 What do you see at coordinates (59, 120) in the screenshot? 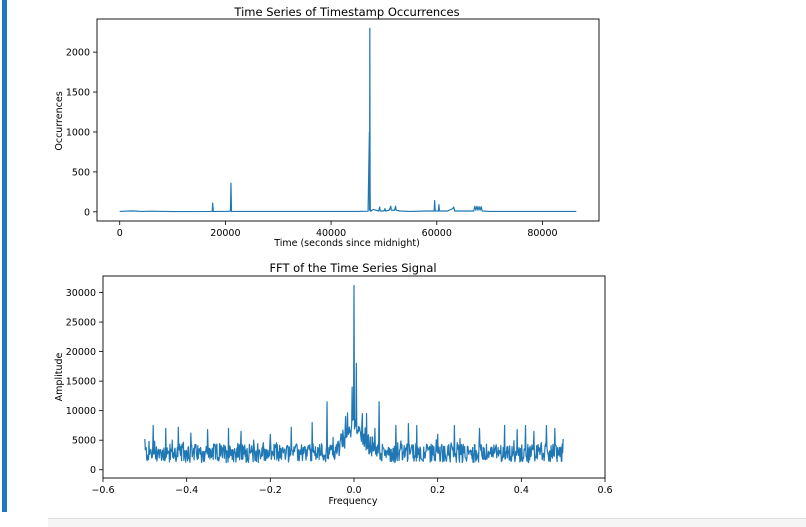
I see `y-axis-label: Occurrences` at bounding box center [59, 120].